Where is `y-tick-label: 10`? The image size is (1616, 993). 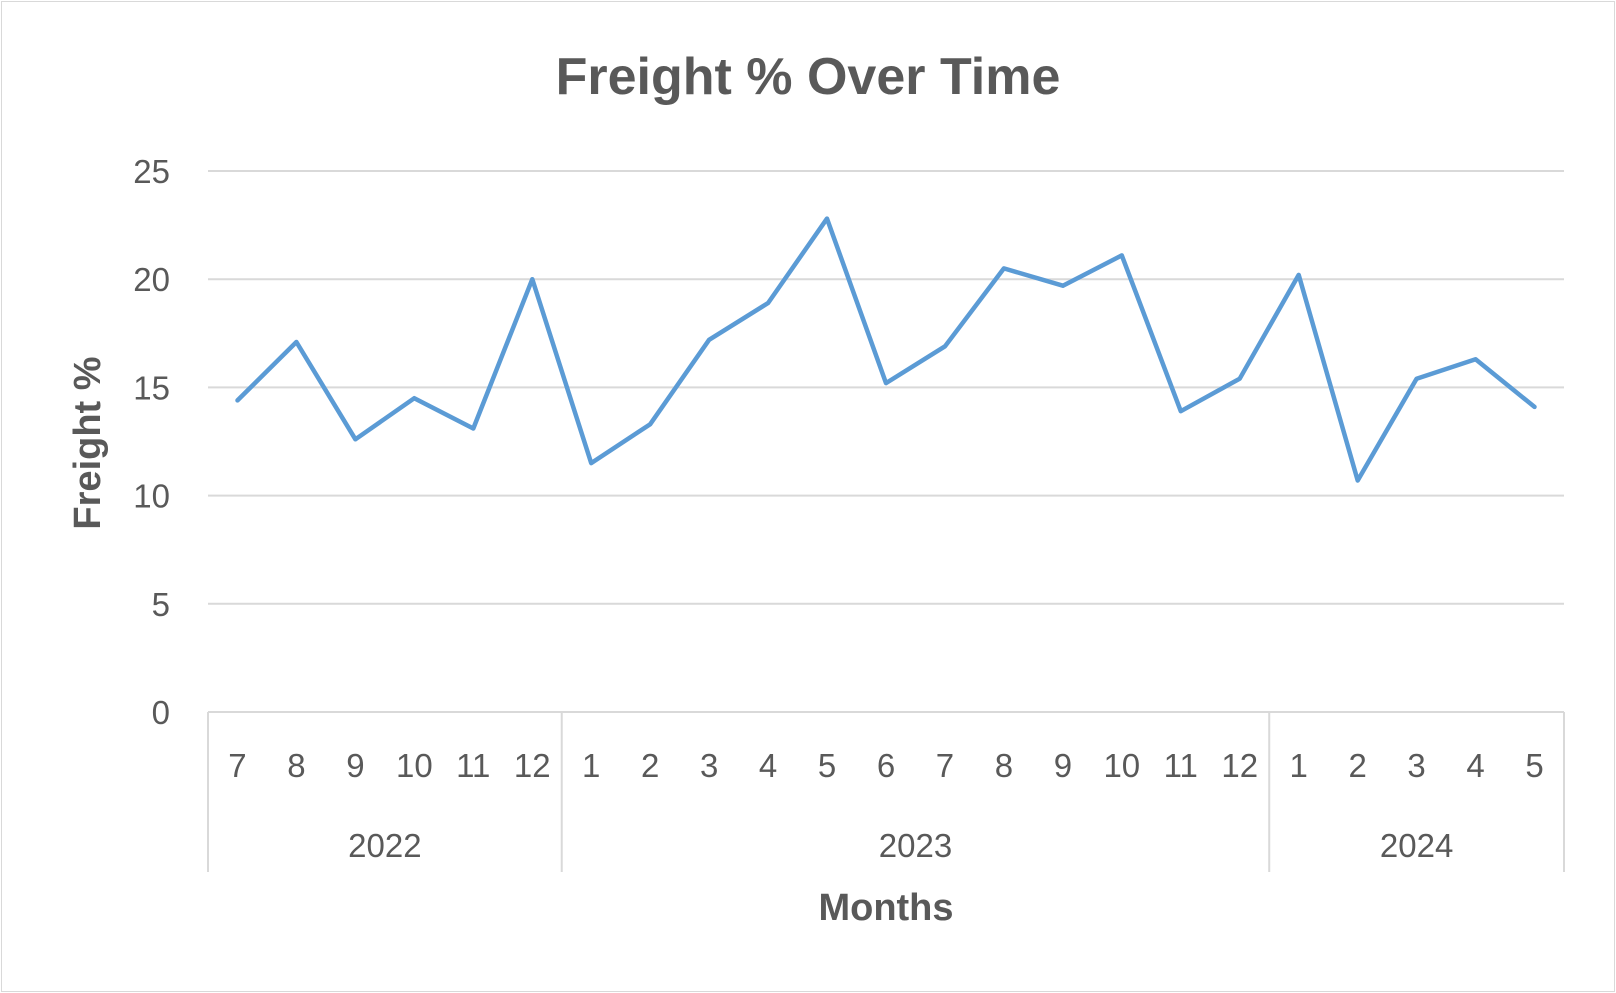 y-tick-label: 10 is located at coordinates (151, 496).